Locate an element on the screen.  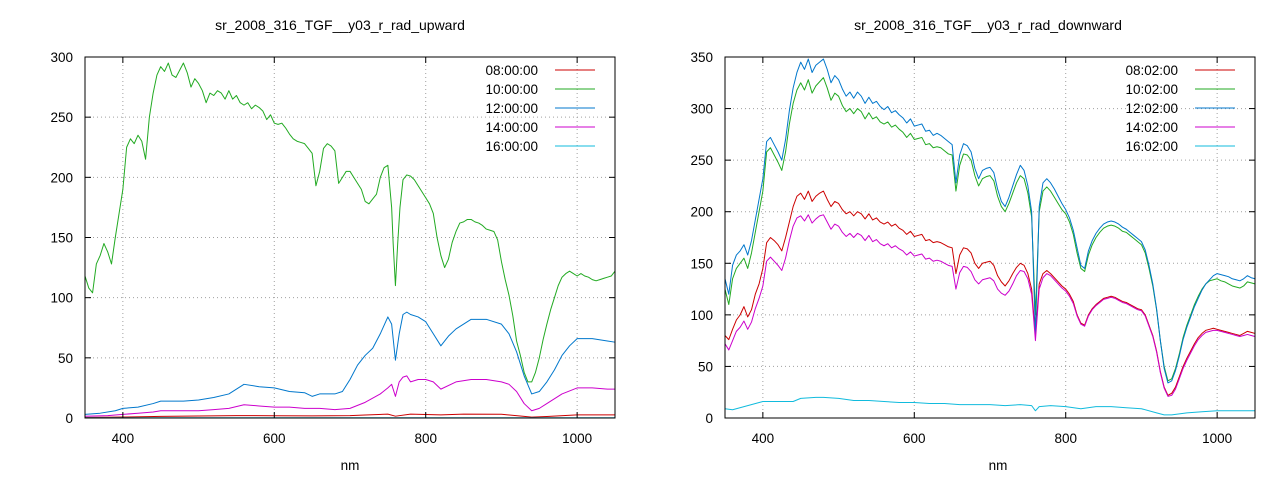
legend-label-3: 12:02:00 is located at coordinates (1151, 108).